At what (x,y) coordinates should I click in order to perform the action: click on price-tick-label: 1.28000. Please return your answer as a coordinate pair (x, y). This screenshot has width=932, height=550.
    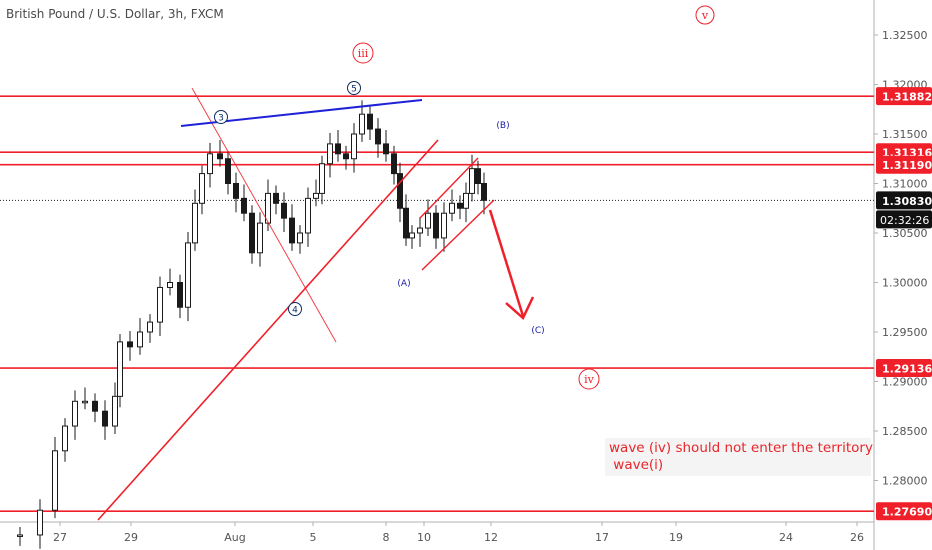
    Looking at the image, I should click on (905, 481).